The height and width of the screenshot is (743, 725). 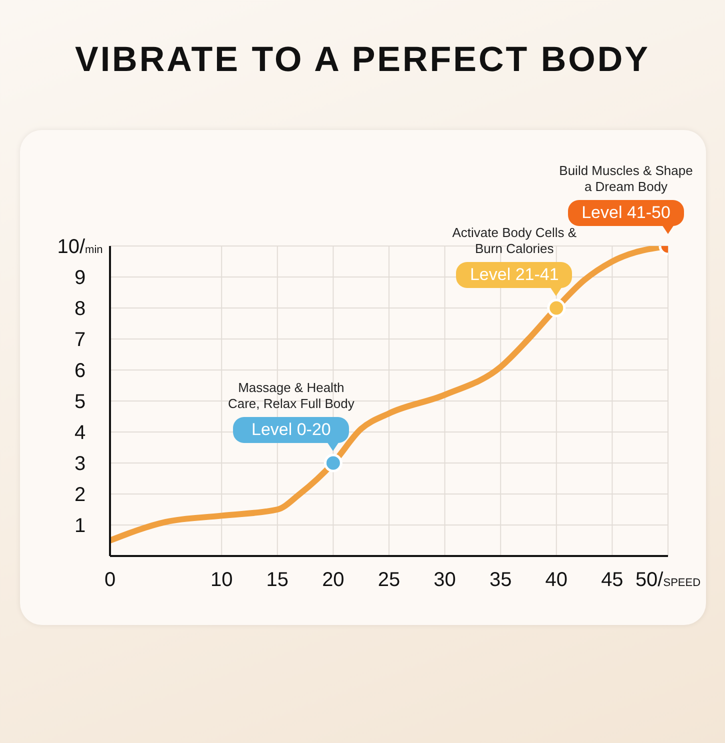 I want to click on annotation: Level 0-20, so click(x=291, y=430).